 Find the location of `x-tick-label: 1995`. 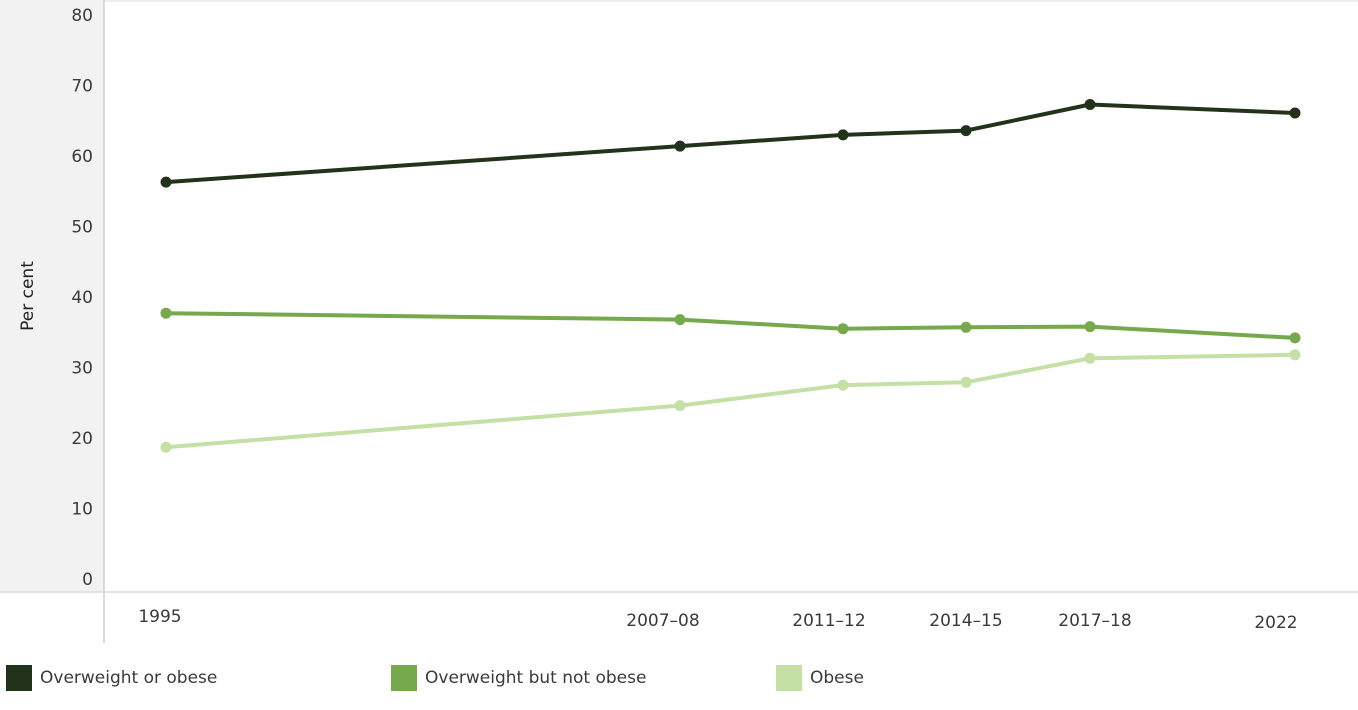

x-tick-label: 1995 is located at coordinates (159, 617).